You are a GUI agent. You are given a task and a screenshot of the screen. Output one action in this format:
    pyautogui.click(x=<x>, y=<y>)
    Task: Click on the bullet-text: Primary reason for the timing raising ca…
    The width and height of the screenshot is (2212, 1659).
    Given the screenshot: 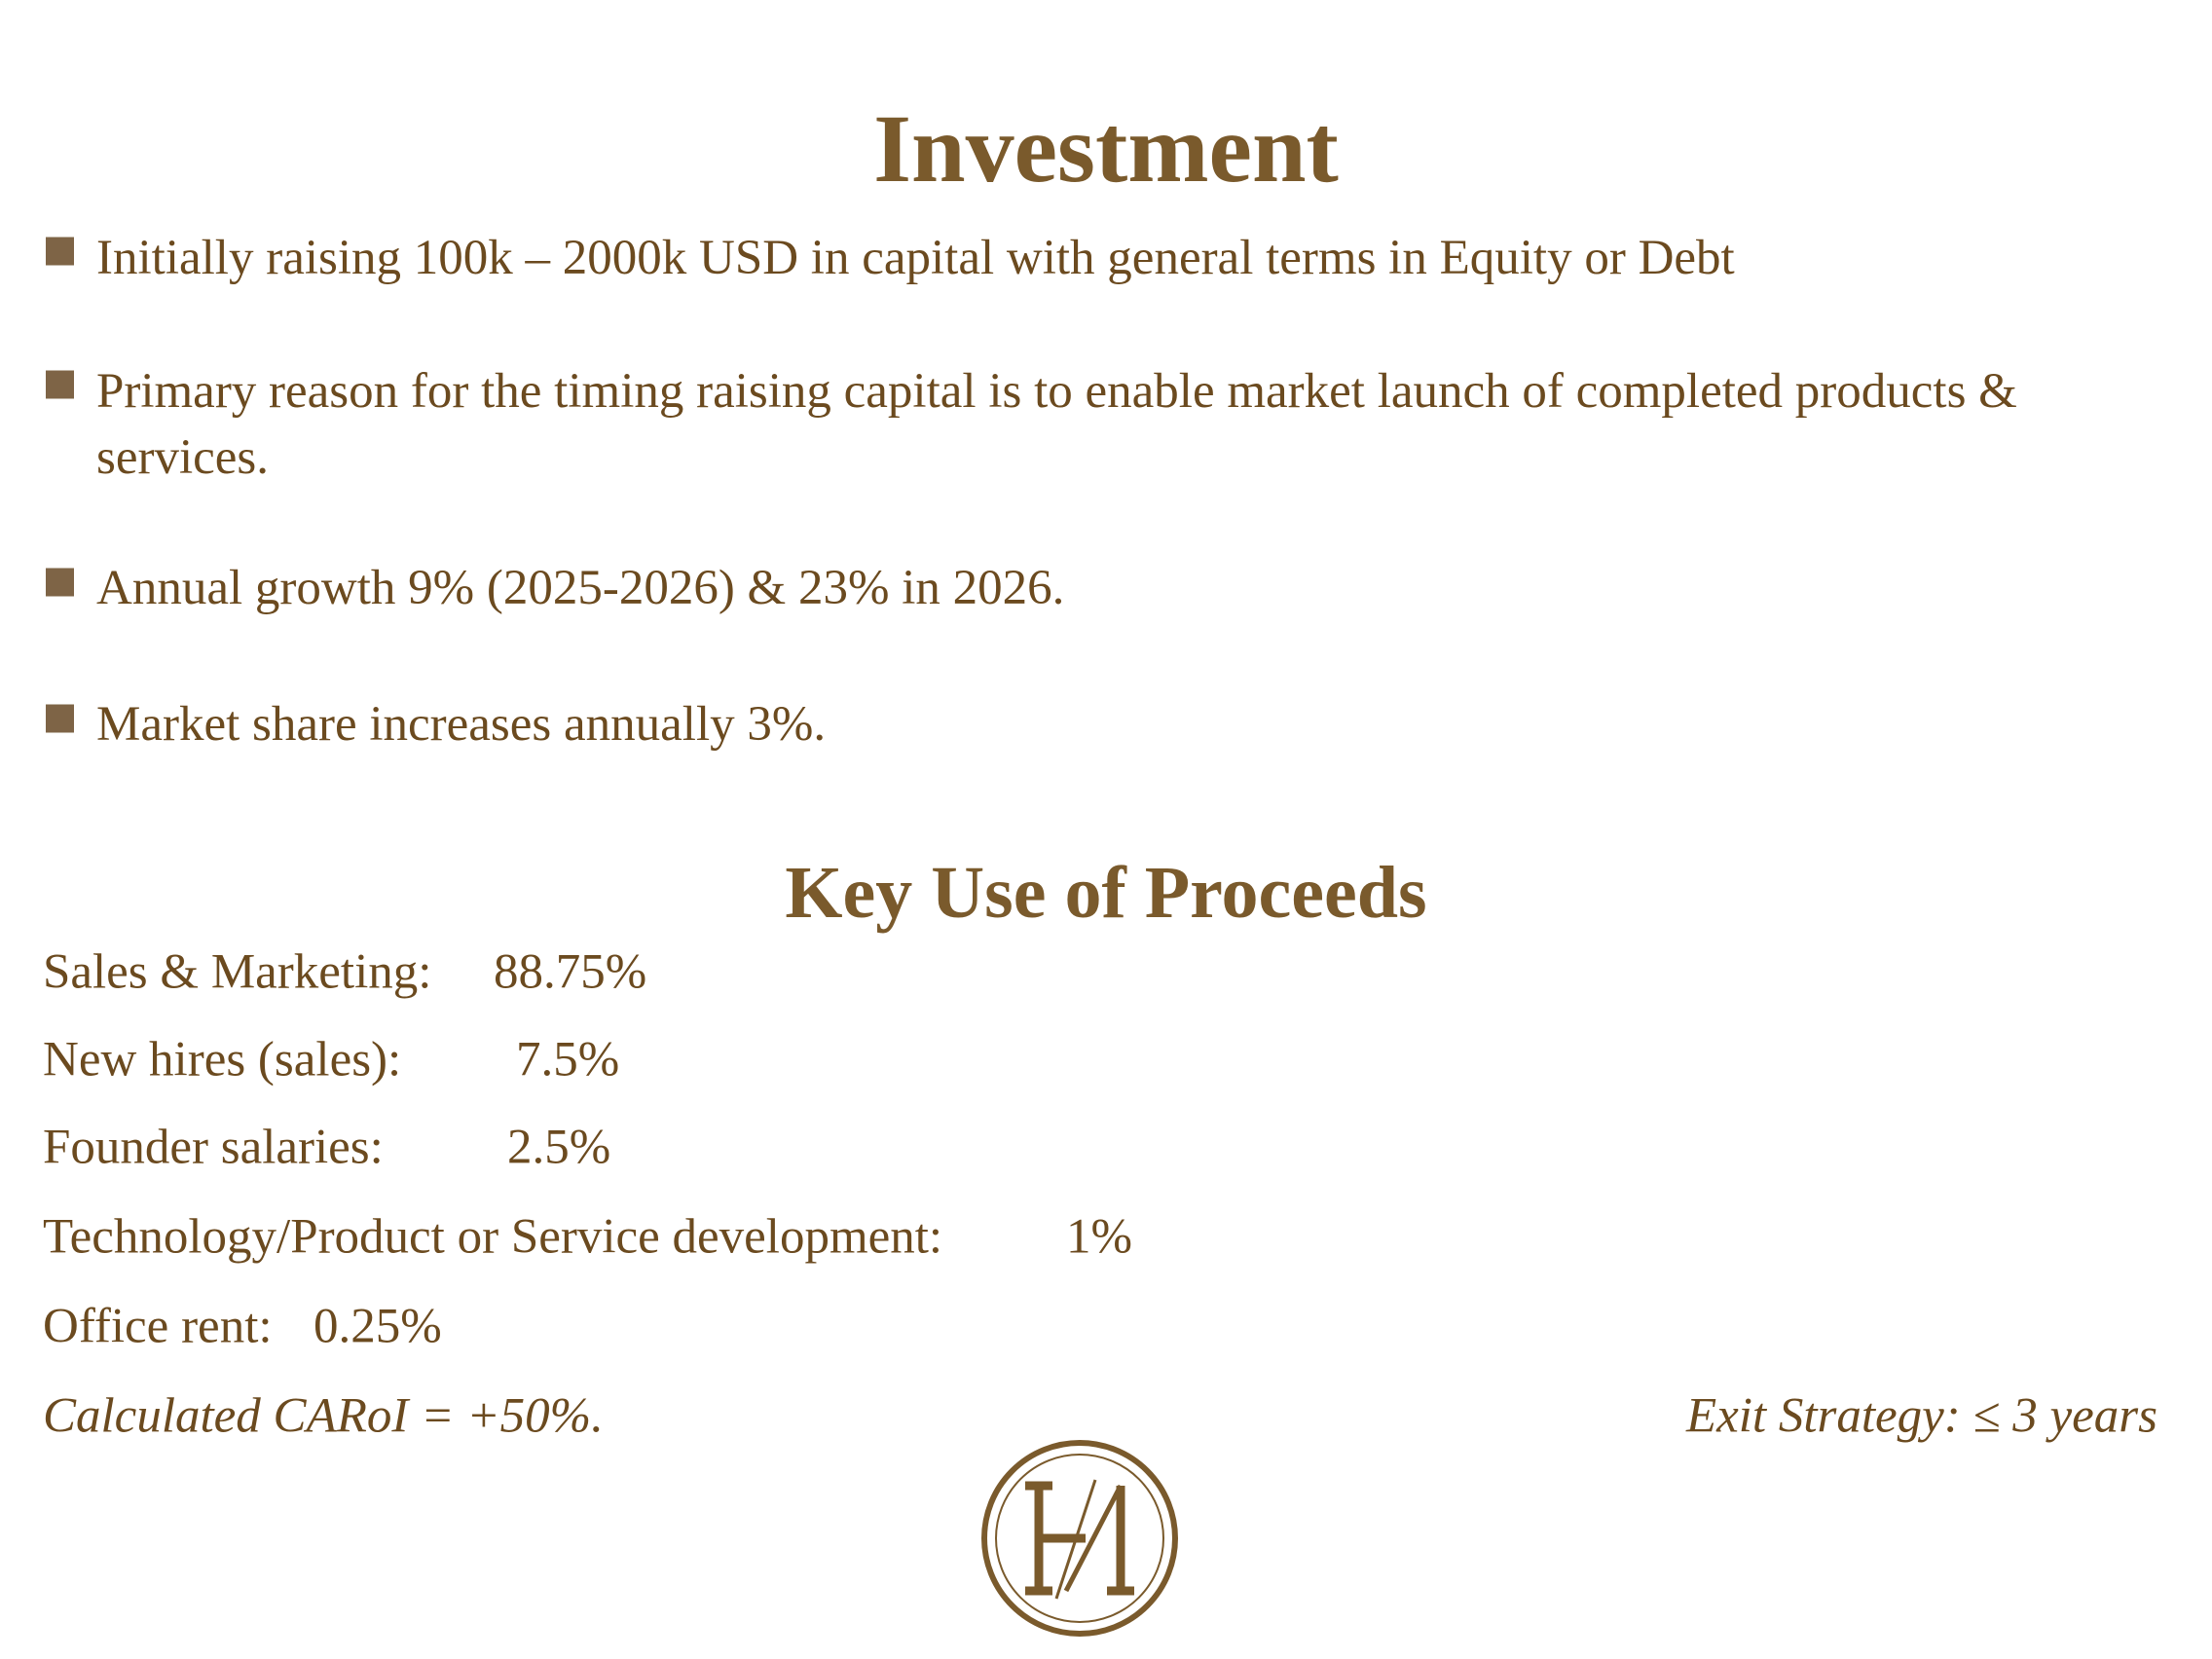 What is the action you would take?
    pyautogui.click(x=1056, y=424)
    